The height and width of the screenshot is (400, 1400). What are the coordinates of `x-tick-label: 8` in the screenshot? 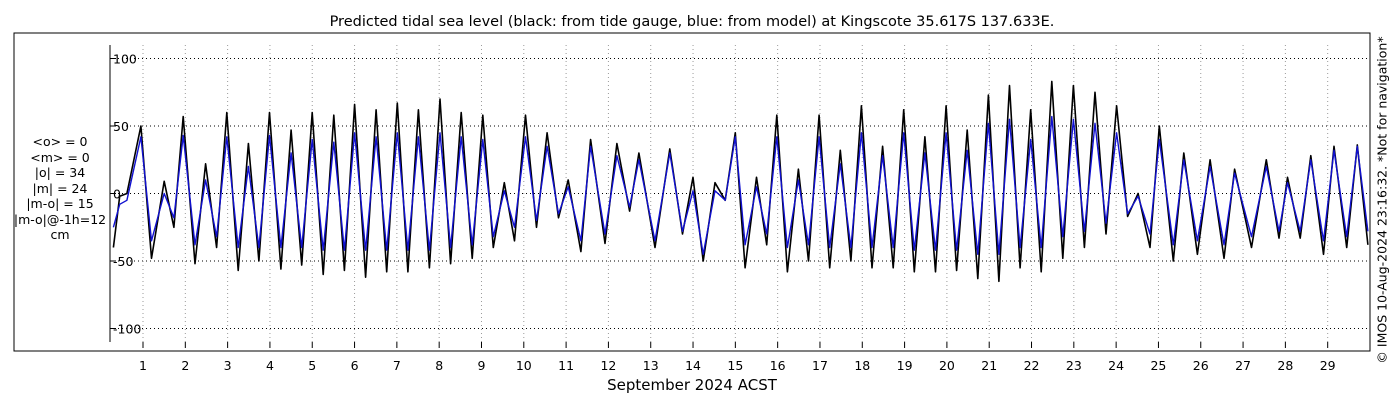 It's located at (439, 365).